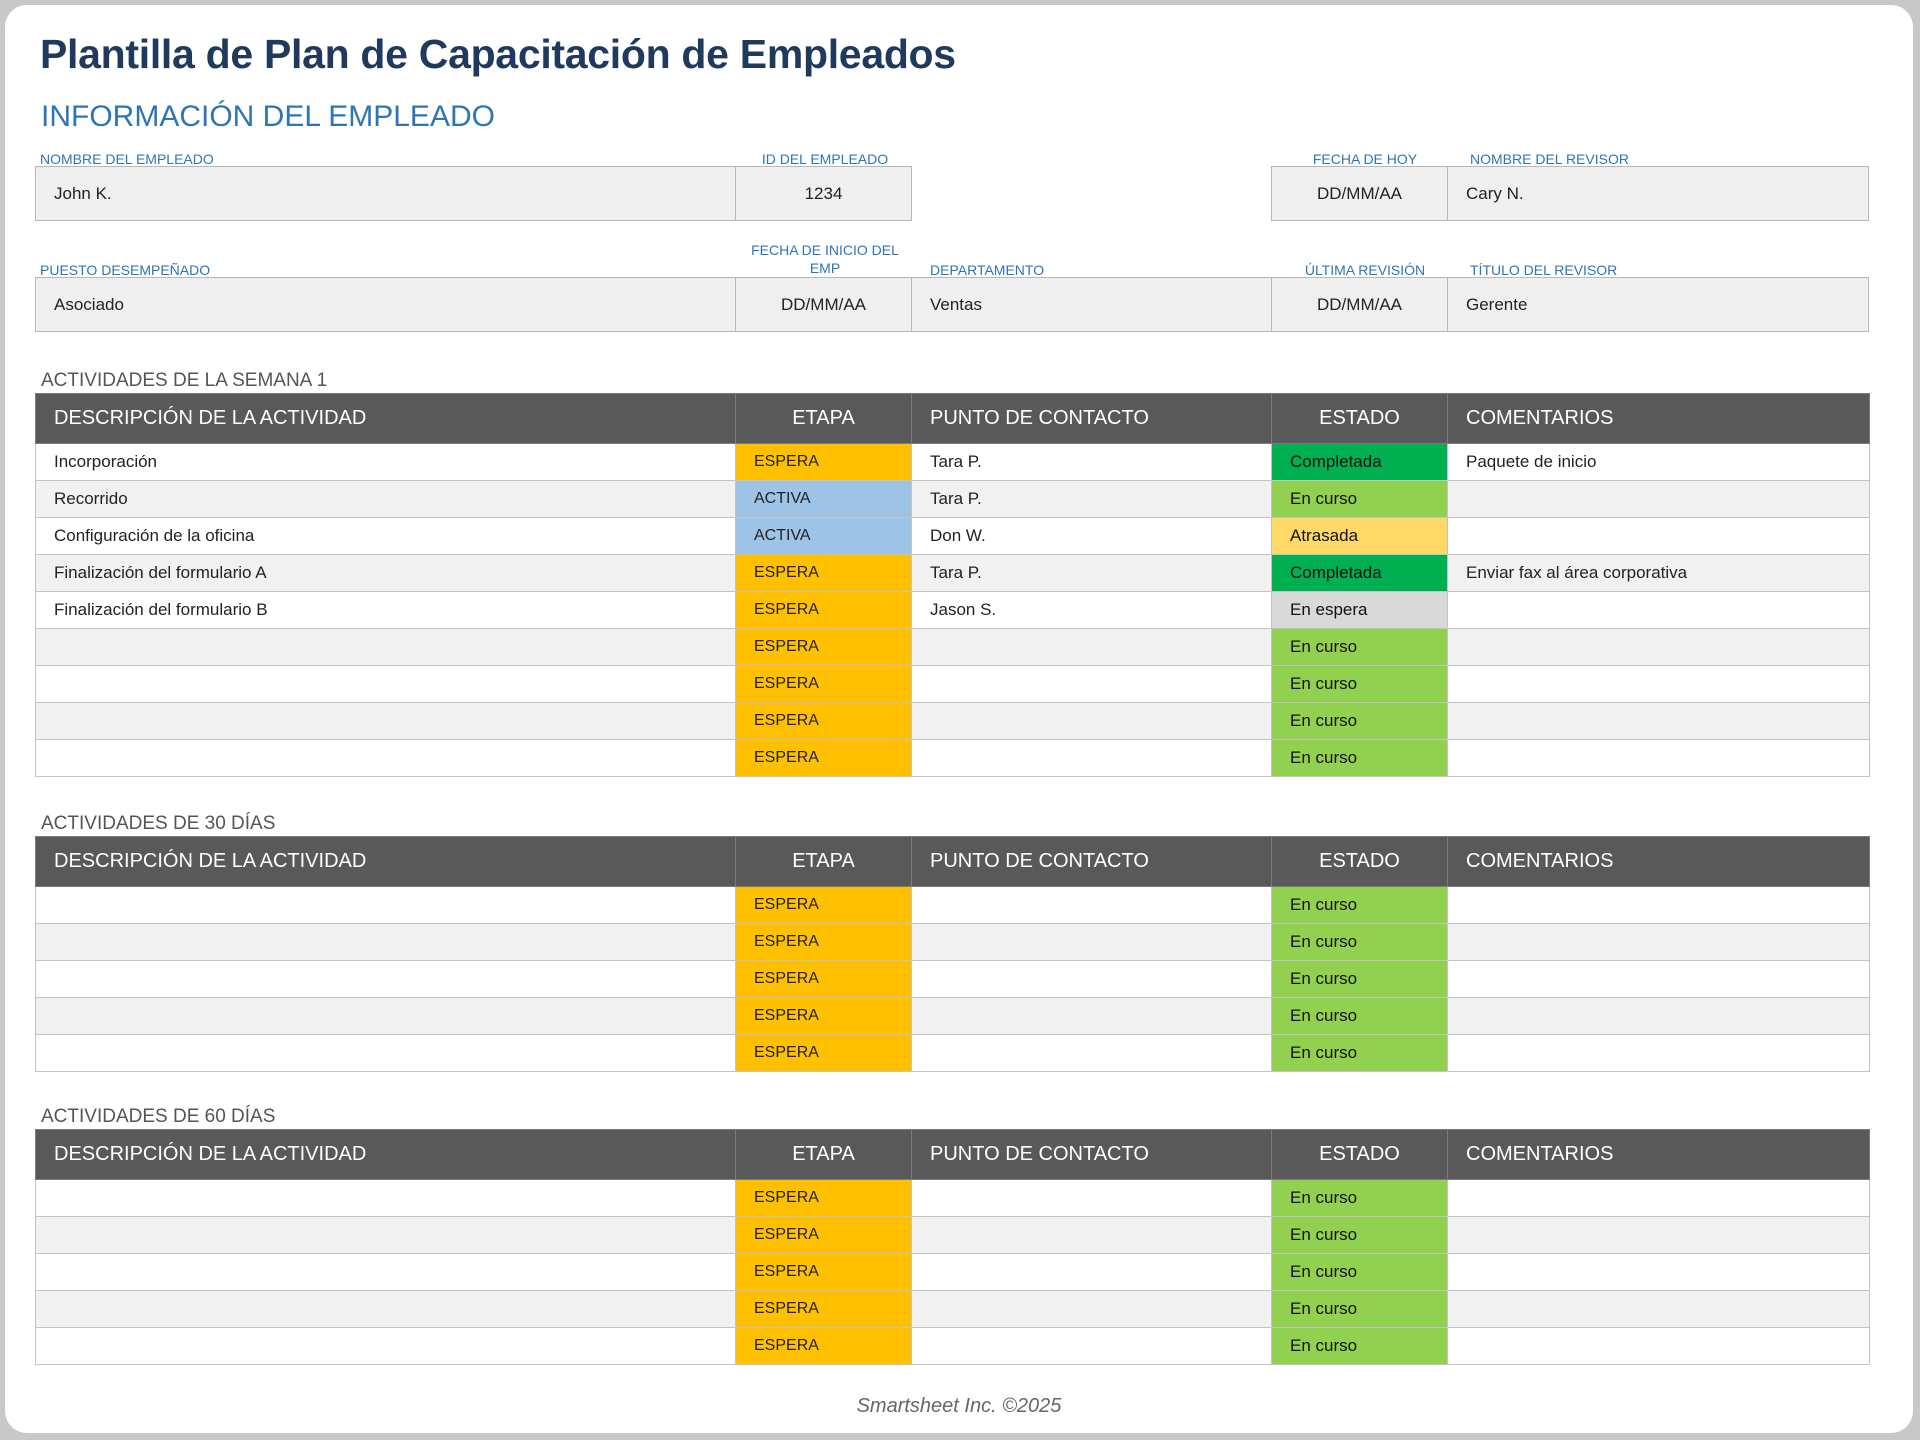 The image size is (1920, 1440). I want to click on comments-cell: Enviar fax al área corporativa, so click(1658, 573).